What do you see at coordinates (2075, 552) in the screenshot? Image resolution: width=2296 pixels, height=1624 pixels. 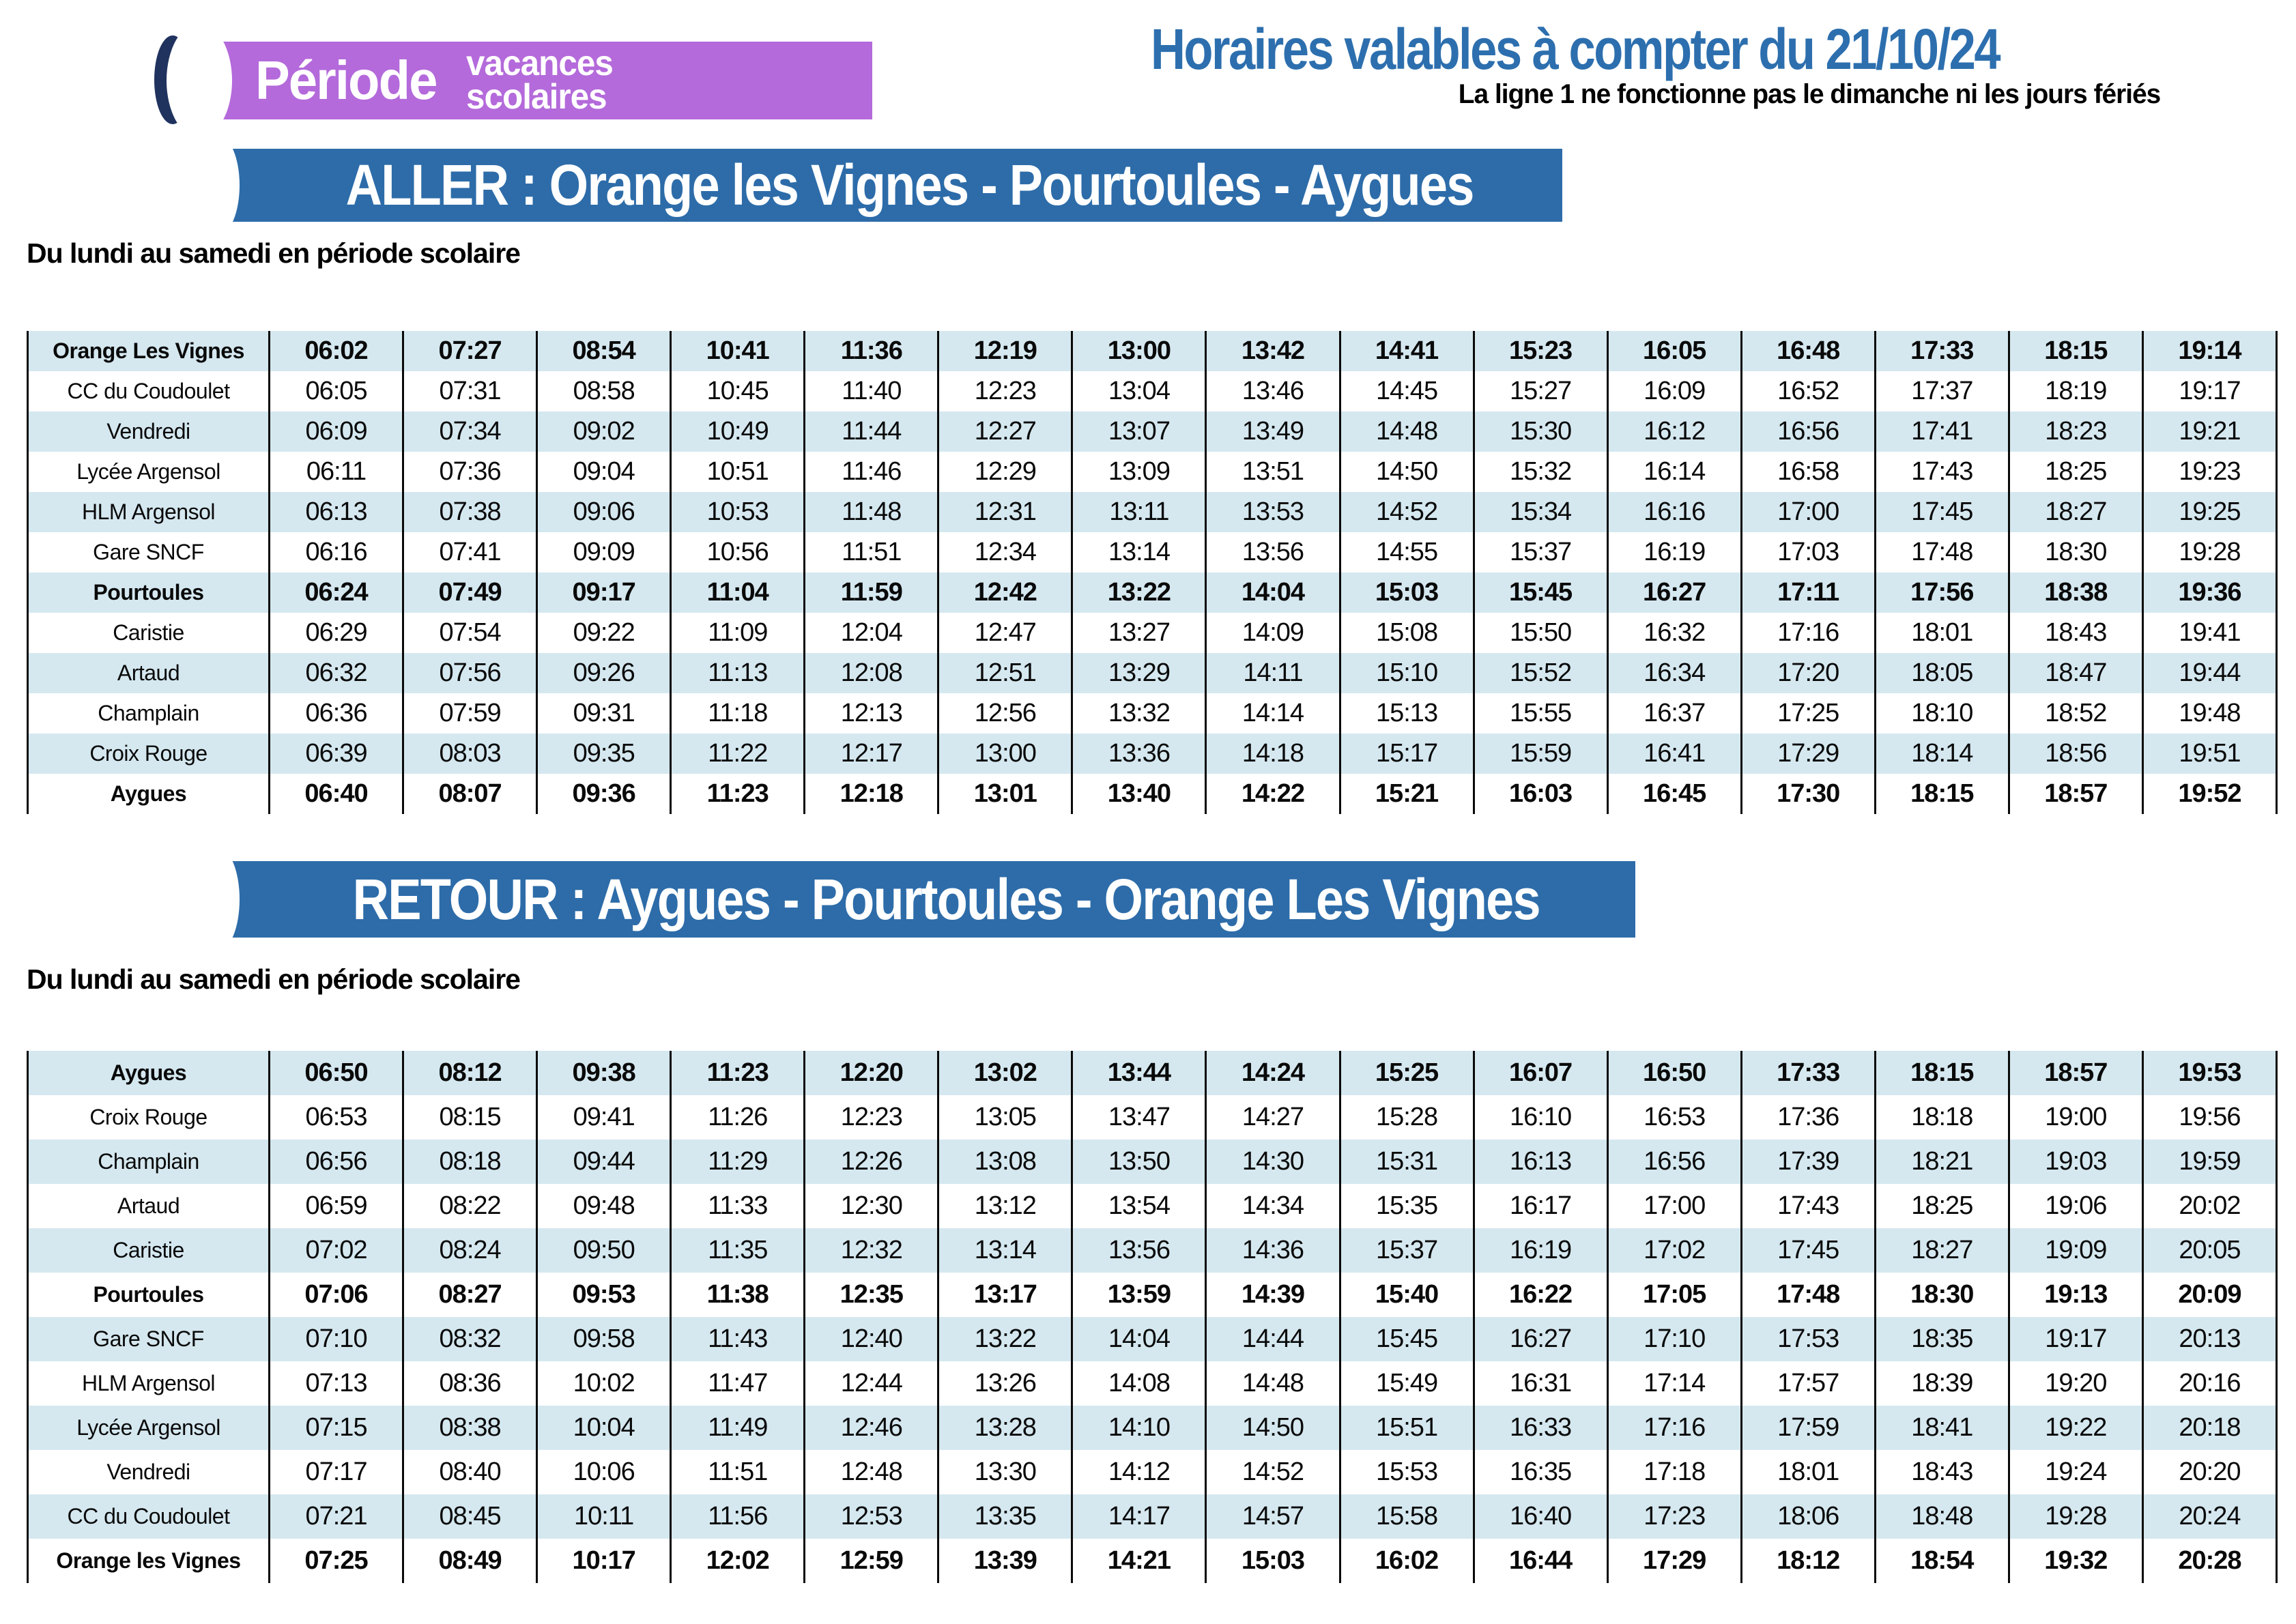 I see `time-cell: 18:30` at bounding box center [2075, 552].